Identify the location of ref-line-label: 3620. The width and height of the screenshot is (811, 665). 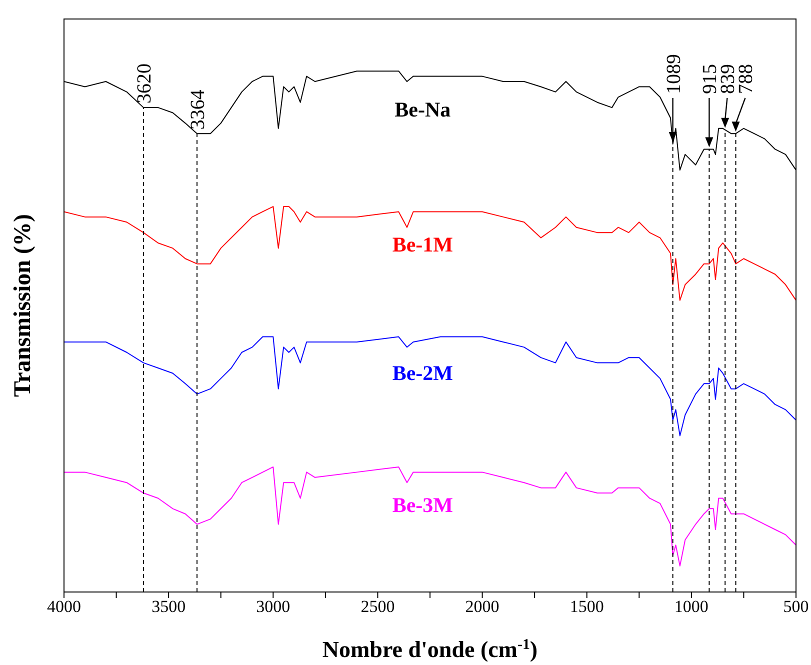
(144, 84).